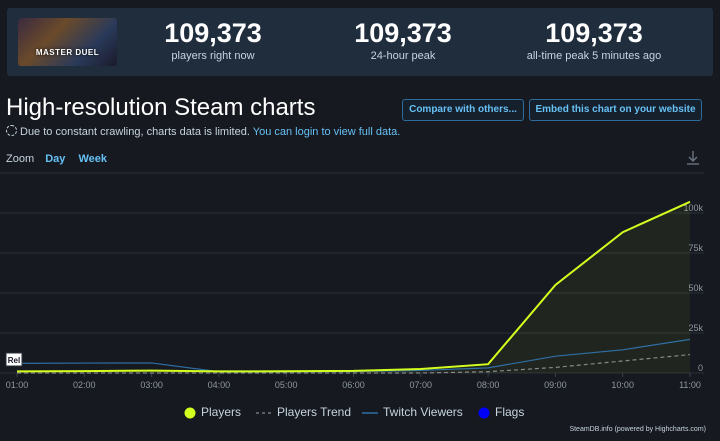 The height and width of the screenshot is (441, 720). Describe the element at coordinates (555, 385) in the screenshot. I see `x-tick-label: 09:00` at that location.